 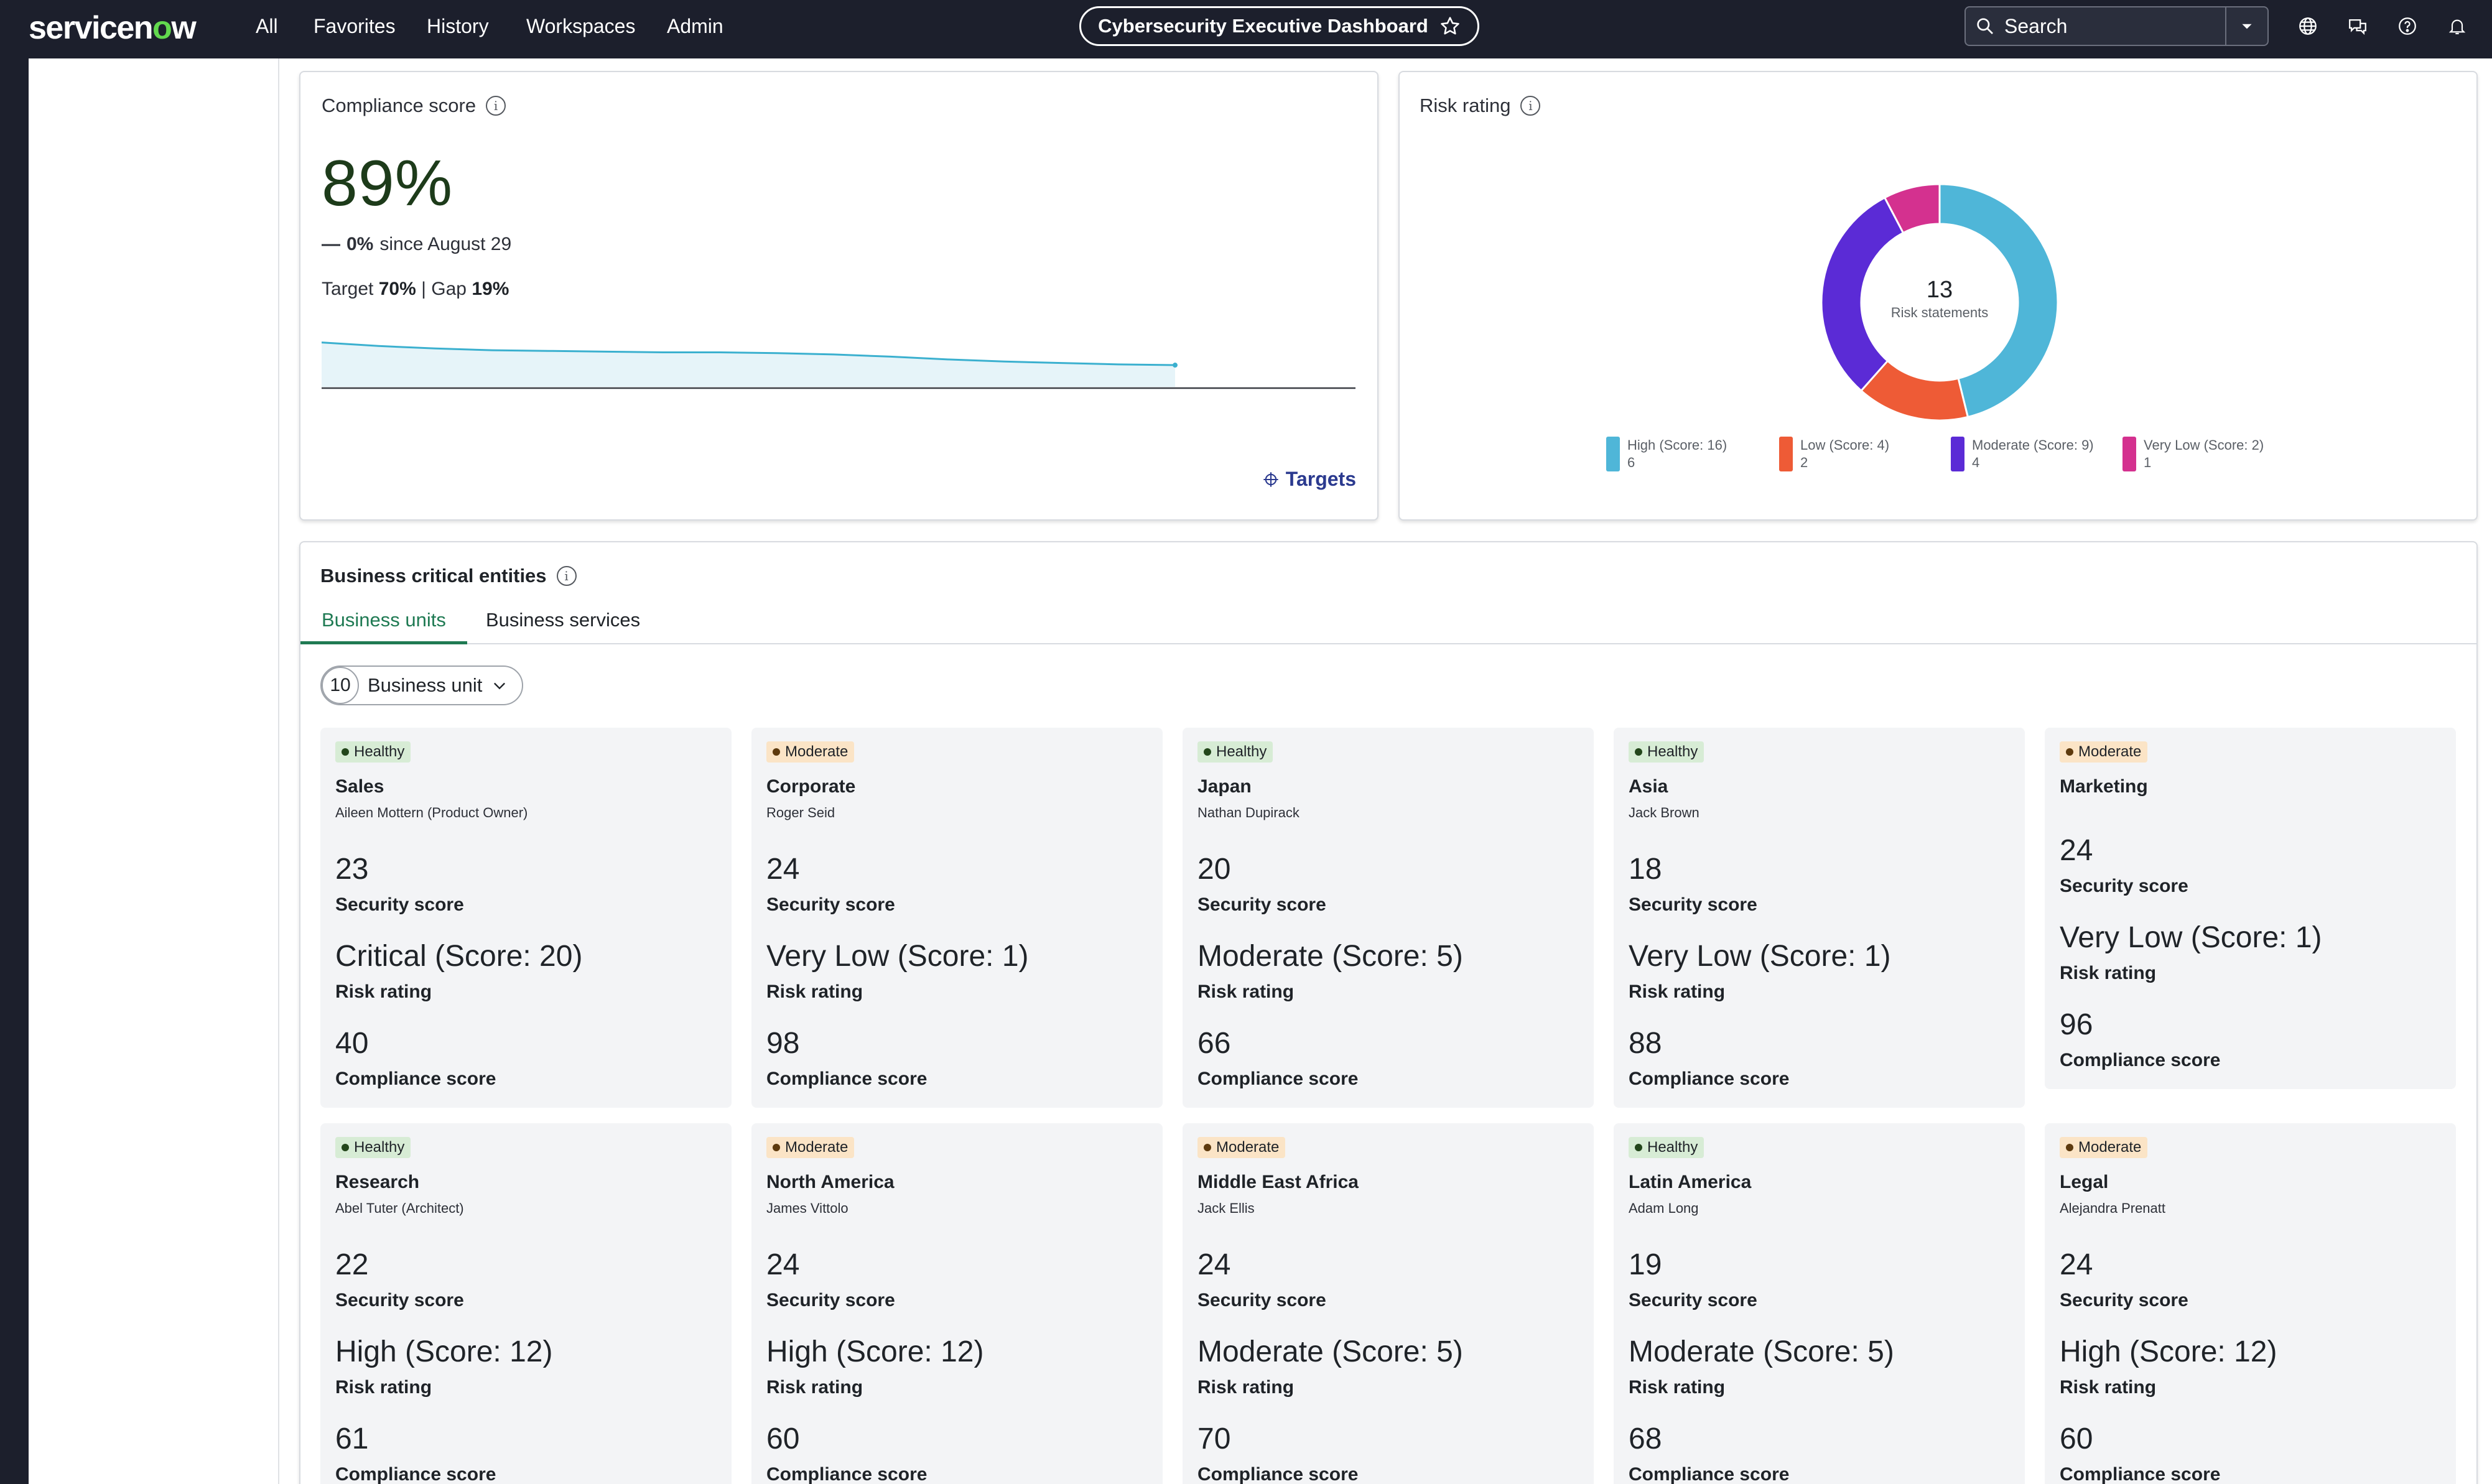 I want to click on business-unit-owner: James Vittolo, so click(x=807, y=1208).